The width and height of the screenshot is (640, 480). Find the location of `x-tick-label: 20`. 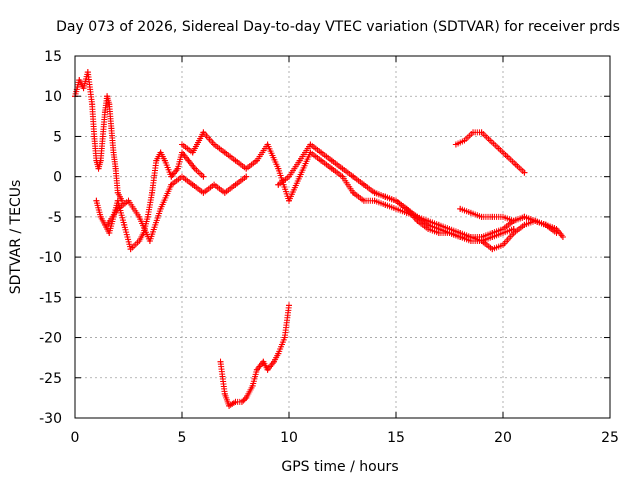

x-tick-label: 20 is located at coordinates (503, 438).